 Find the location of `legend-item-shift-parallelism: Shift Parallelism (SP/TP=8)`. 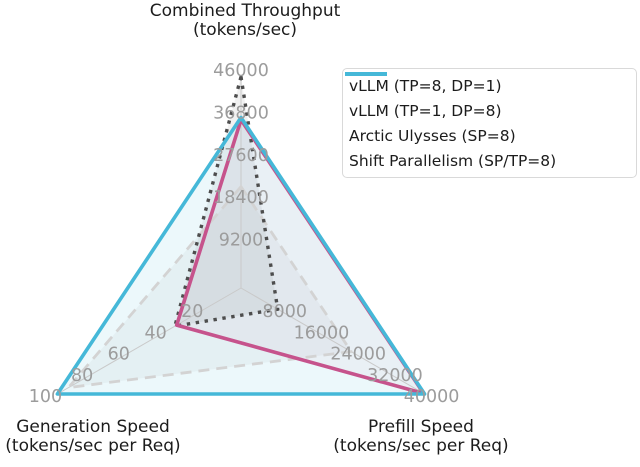

legend-item-shift-parallelism: Shift Parallelism (SP/TP=8) is located at coordinates (487, 121).